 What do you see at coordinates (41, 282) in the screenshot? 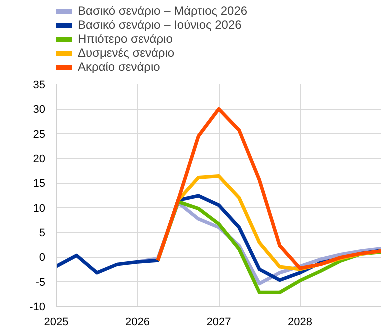
I see `y-tick-label: -5` at bounding box center [41, 282].